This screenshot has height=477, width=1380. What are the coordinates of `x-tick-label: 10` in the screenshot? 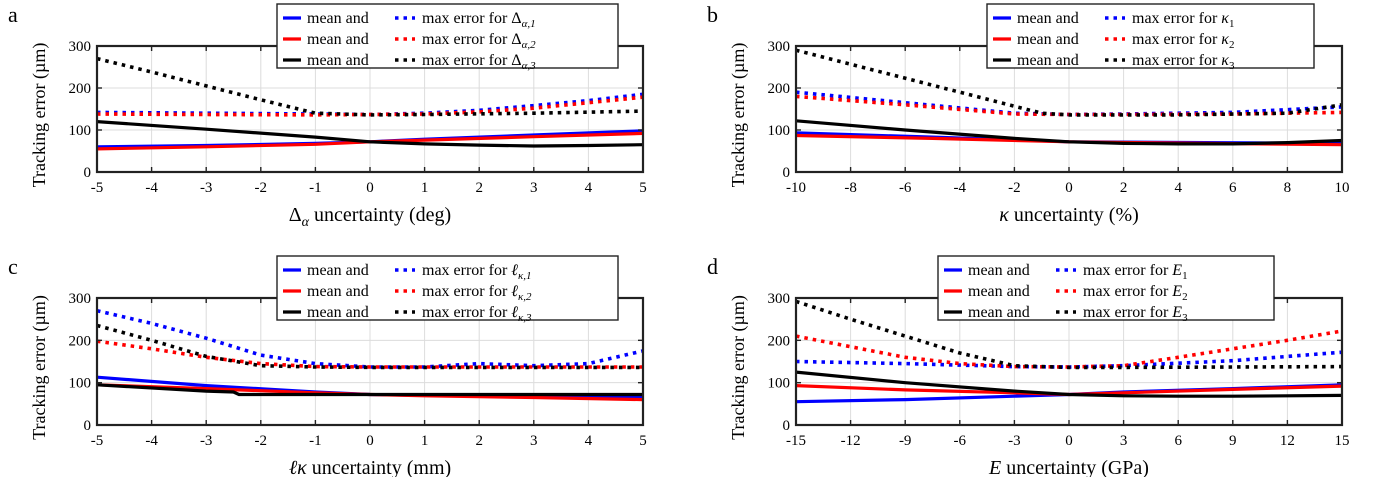 It's located at (1342, 188).